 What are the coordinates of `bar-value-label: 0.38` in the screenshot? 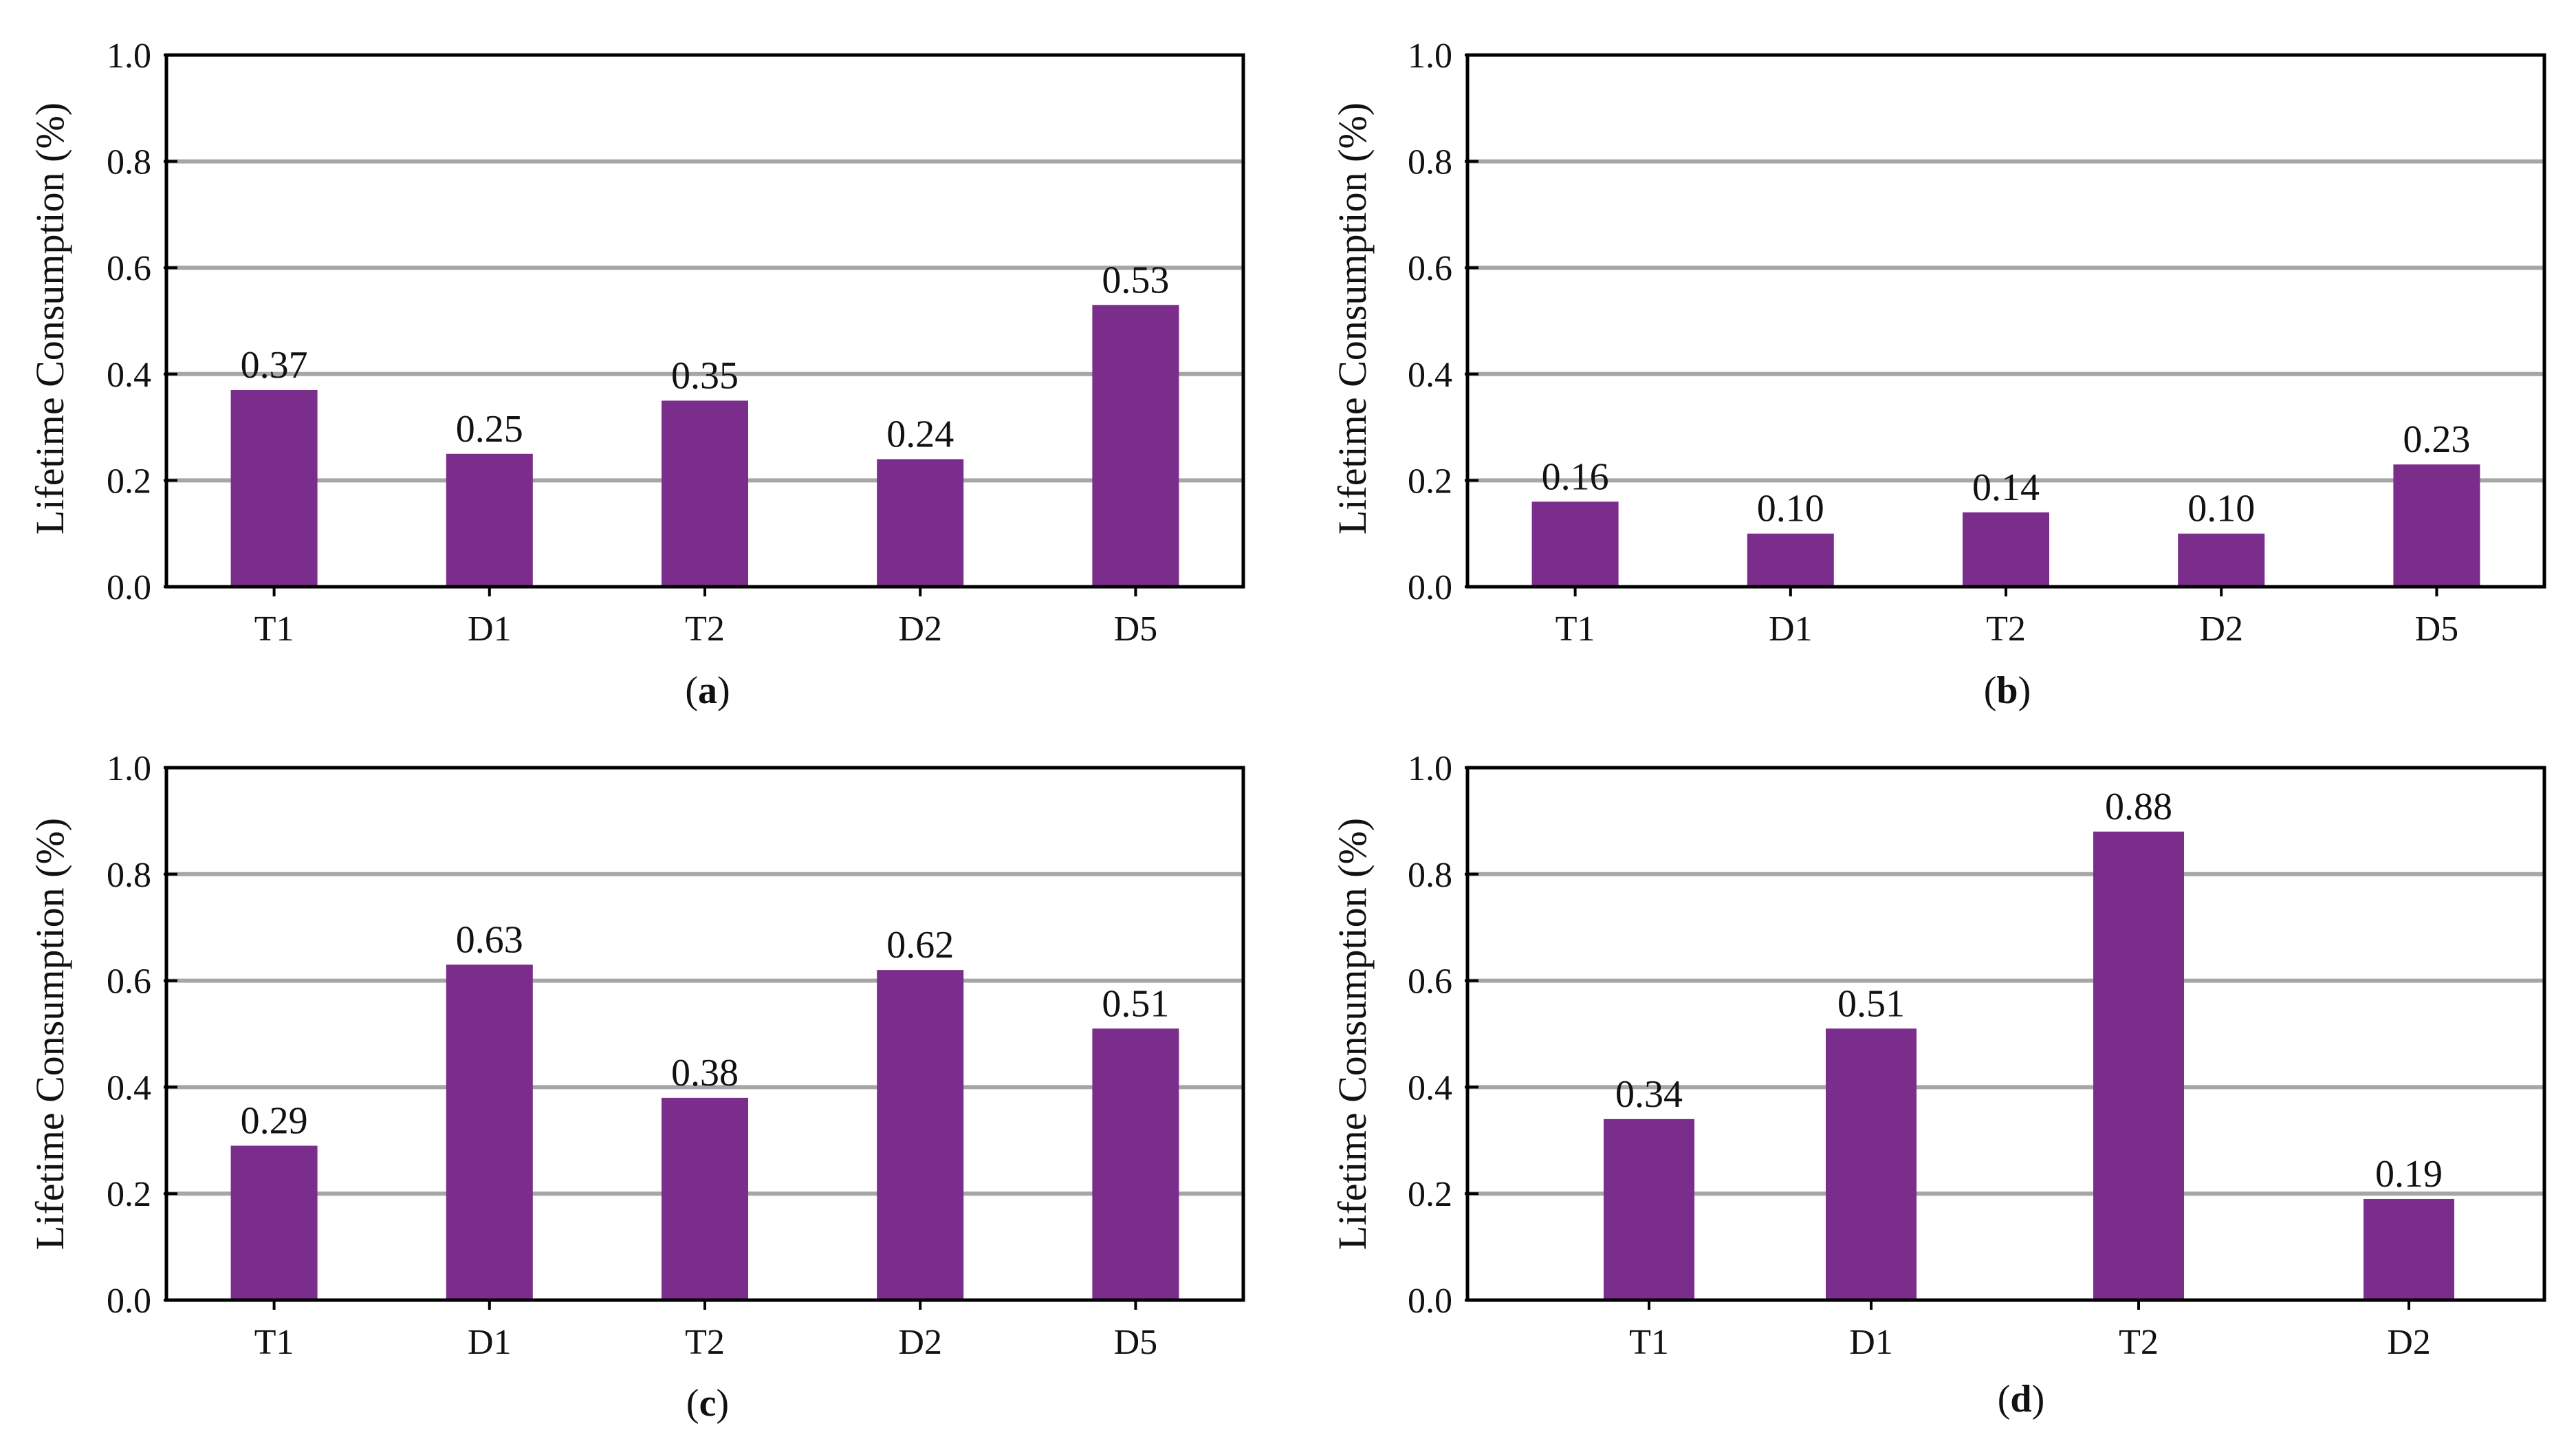 It's located at (705, 1073).